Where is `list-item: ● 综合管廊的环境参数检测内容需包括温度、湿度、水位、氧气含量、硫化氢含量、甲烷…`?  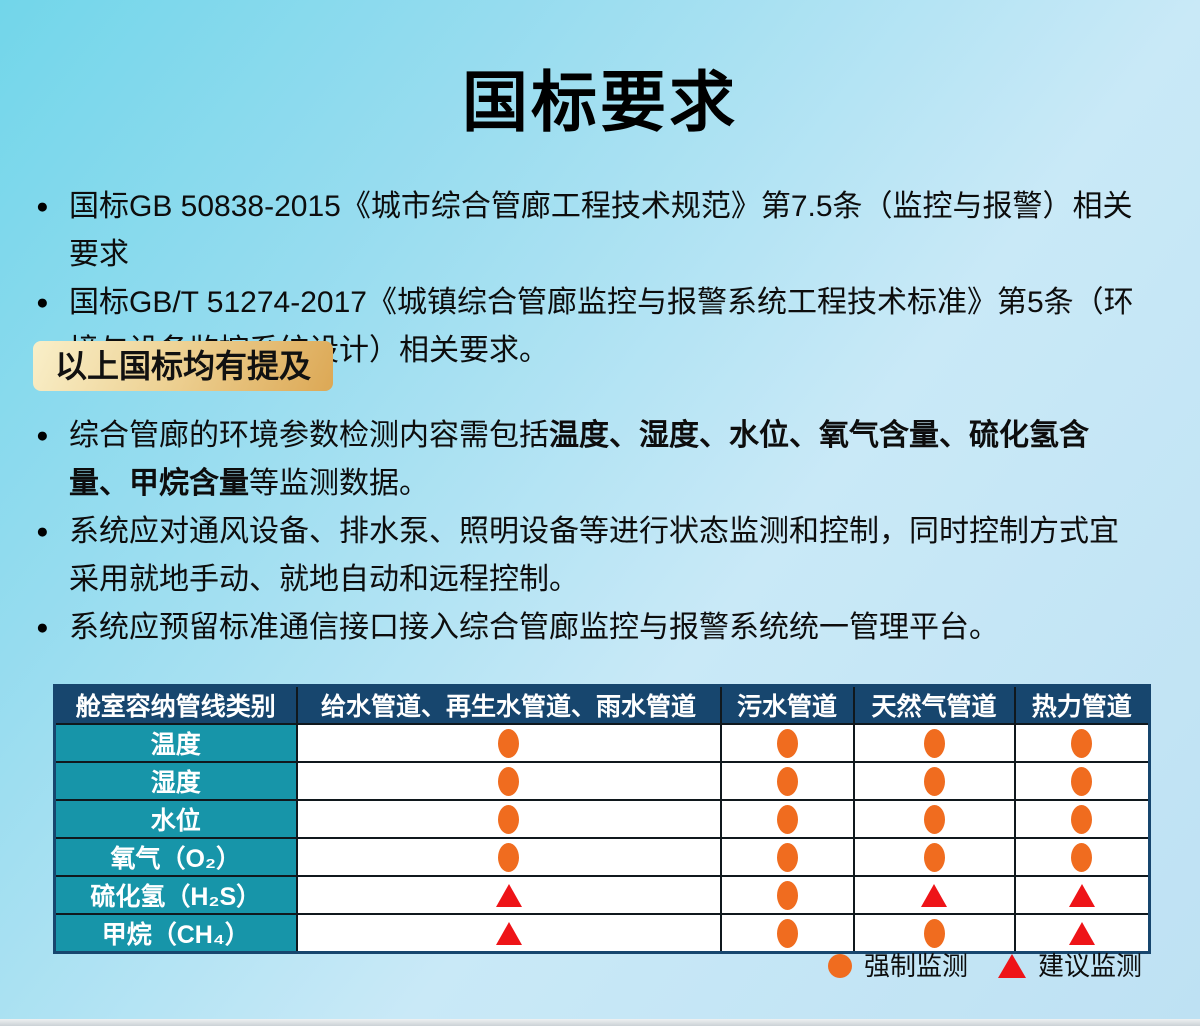
list-item: ● 综合管廊的环境参数检测内容需包括温度、湿度、水位、氧气含量、硫化氢含量、甲烷… is located at coordinates (592, 460).